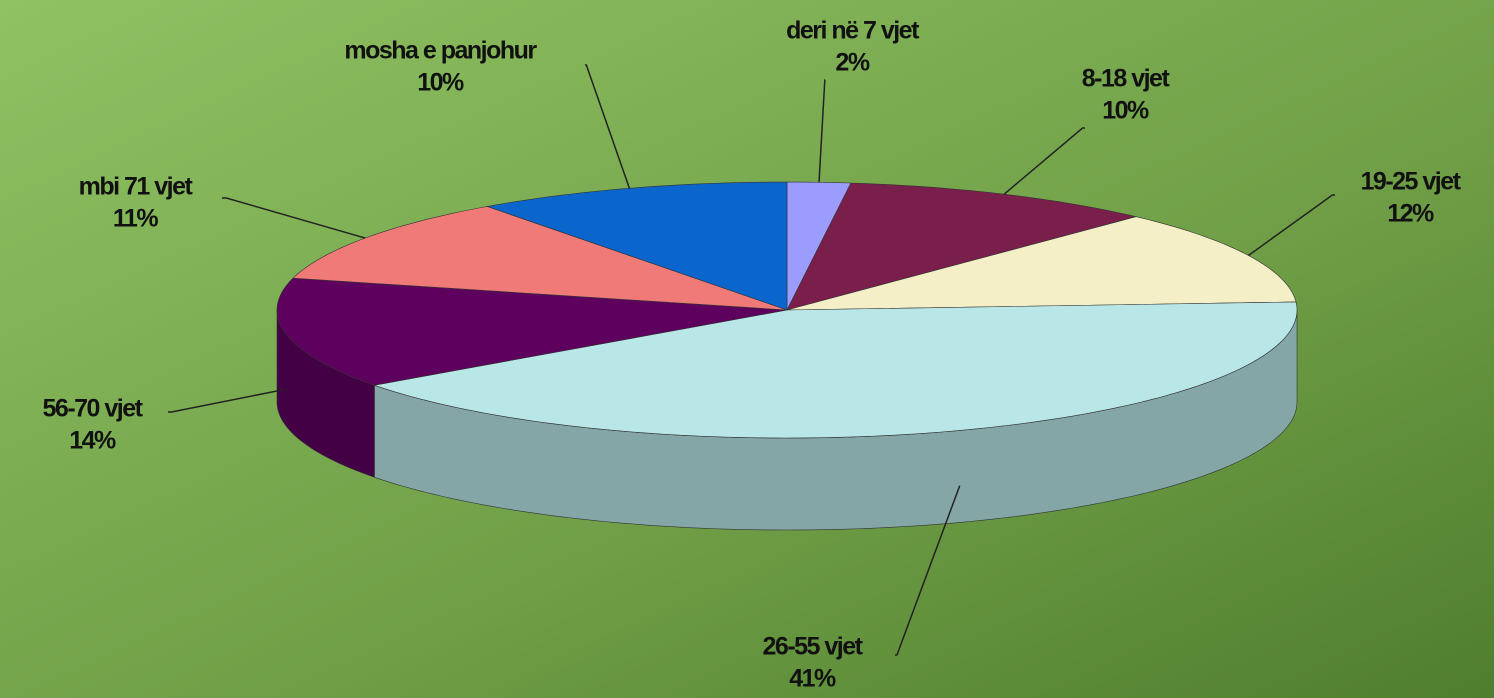 The image size is (1494, 698). What do you see at coordinates (853, 31) in the screenshot?
I see `slice-label: deri në 7 vjet` at bounding box center [853, 31].